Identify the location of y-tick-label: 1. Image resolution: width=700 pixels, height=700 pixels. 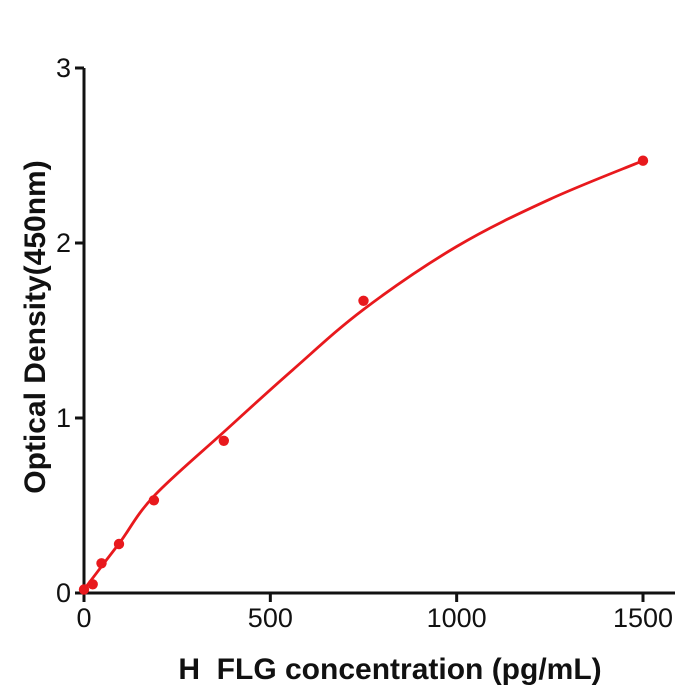
(63, 418).